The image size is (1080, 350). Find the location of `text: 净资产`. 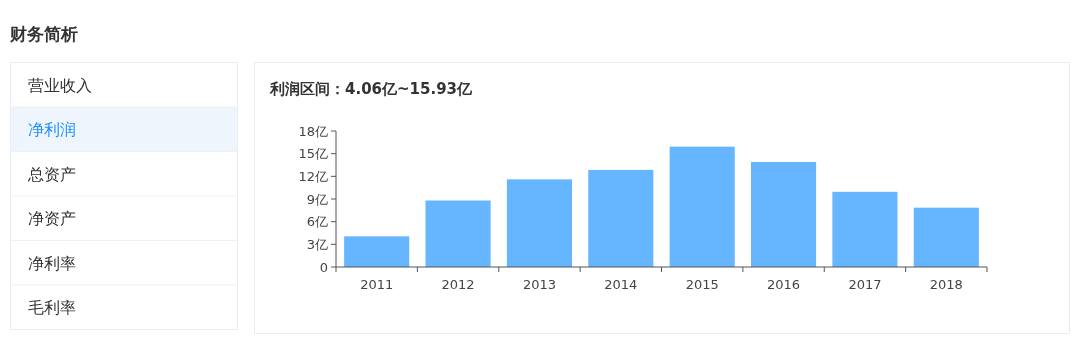

text: 净资产 is located at coordinates (52, 219).